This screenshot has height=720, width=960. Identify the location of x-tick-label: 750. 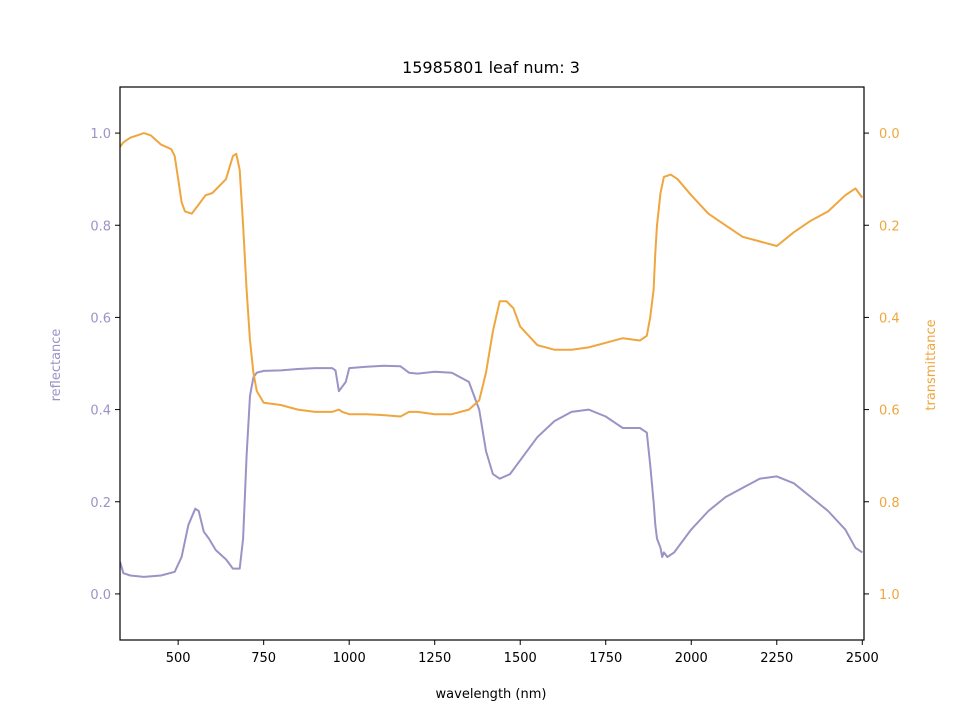
(263, 658).